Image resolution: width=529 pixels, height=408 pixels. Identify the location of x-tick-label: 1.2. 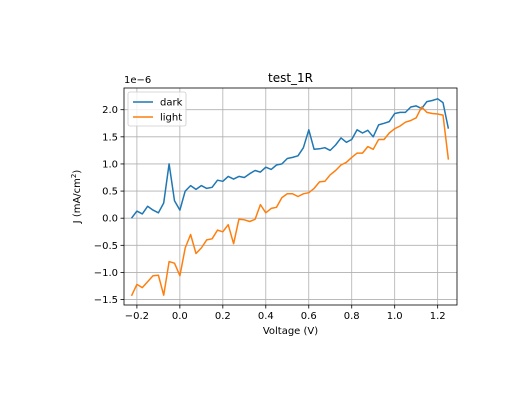
(438, 316).